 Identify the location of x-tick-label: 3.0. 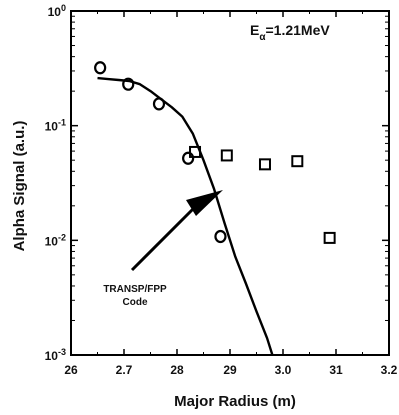
(283, 370).